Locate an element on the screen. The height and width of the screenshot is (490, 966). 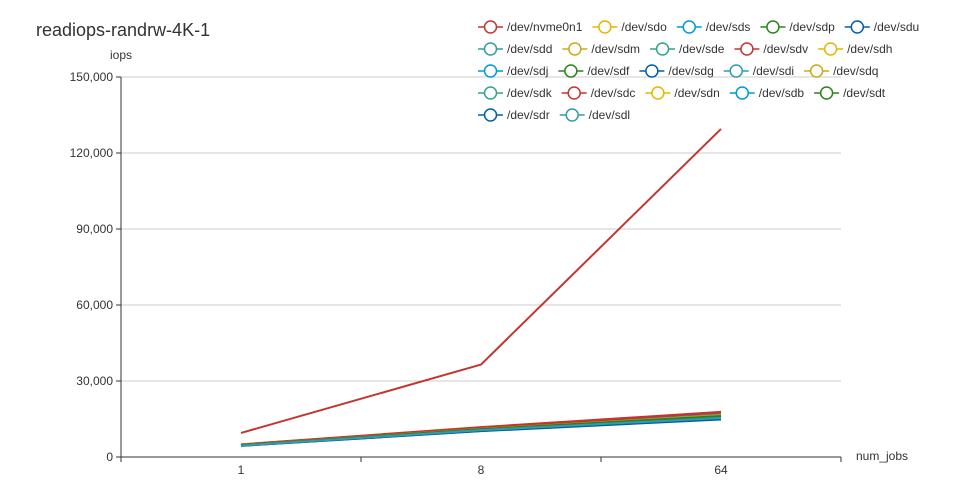
y-tick-label: 0 is located at coordinates (109, 457).